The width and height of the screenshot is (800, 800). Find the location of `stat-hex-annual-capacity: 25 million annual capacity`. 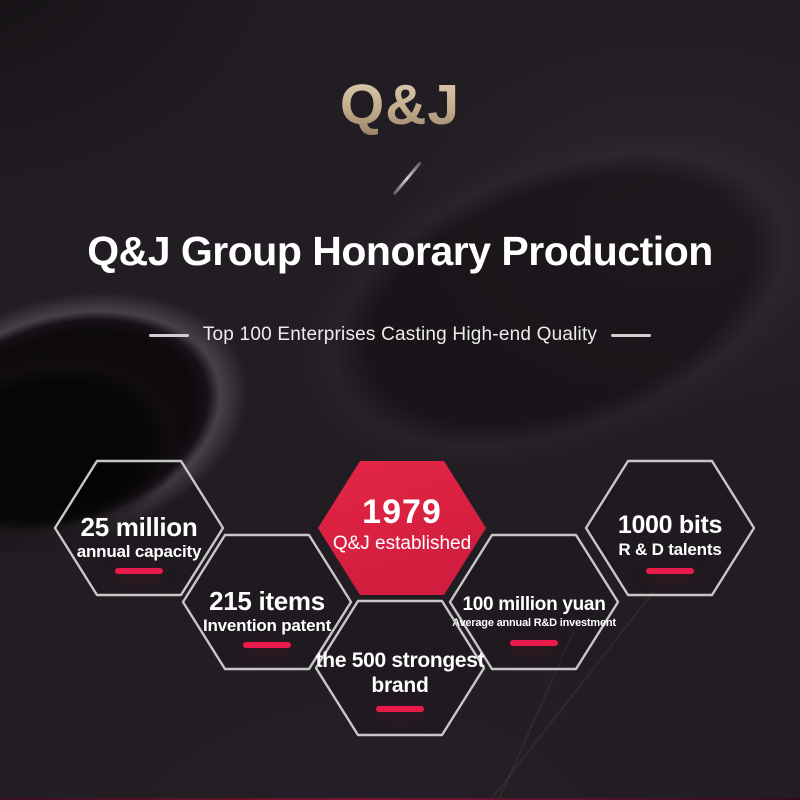

stat-hex-annual-capacity: 25 million annual capacity is located at coordinates (139, 528).